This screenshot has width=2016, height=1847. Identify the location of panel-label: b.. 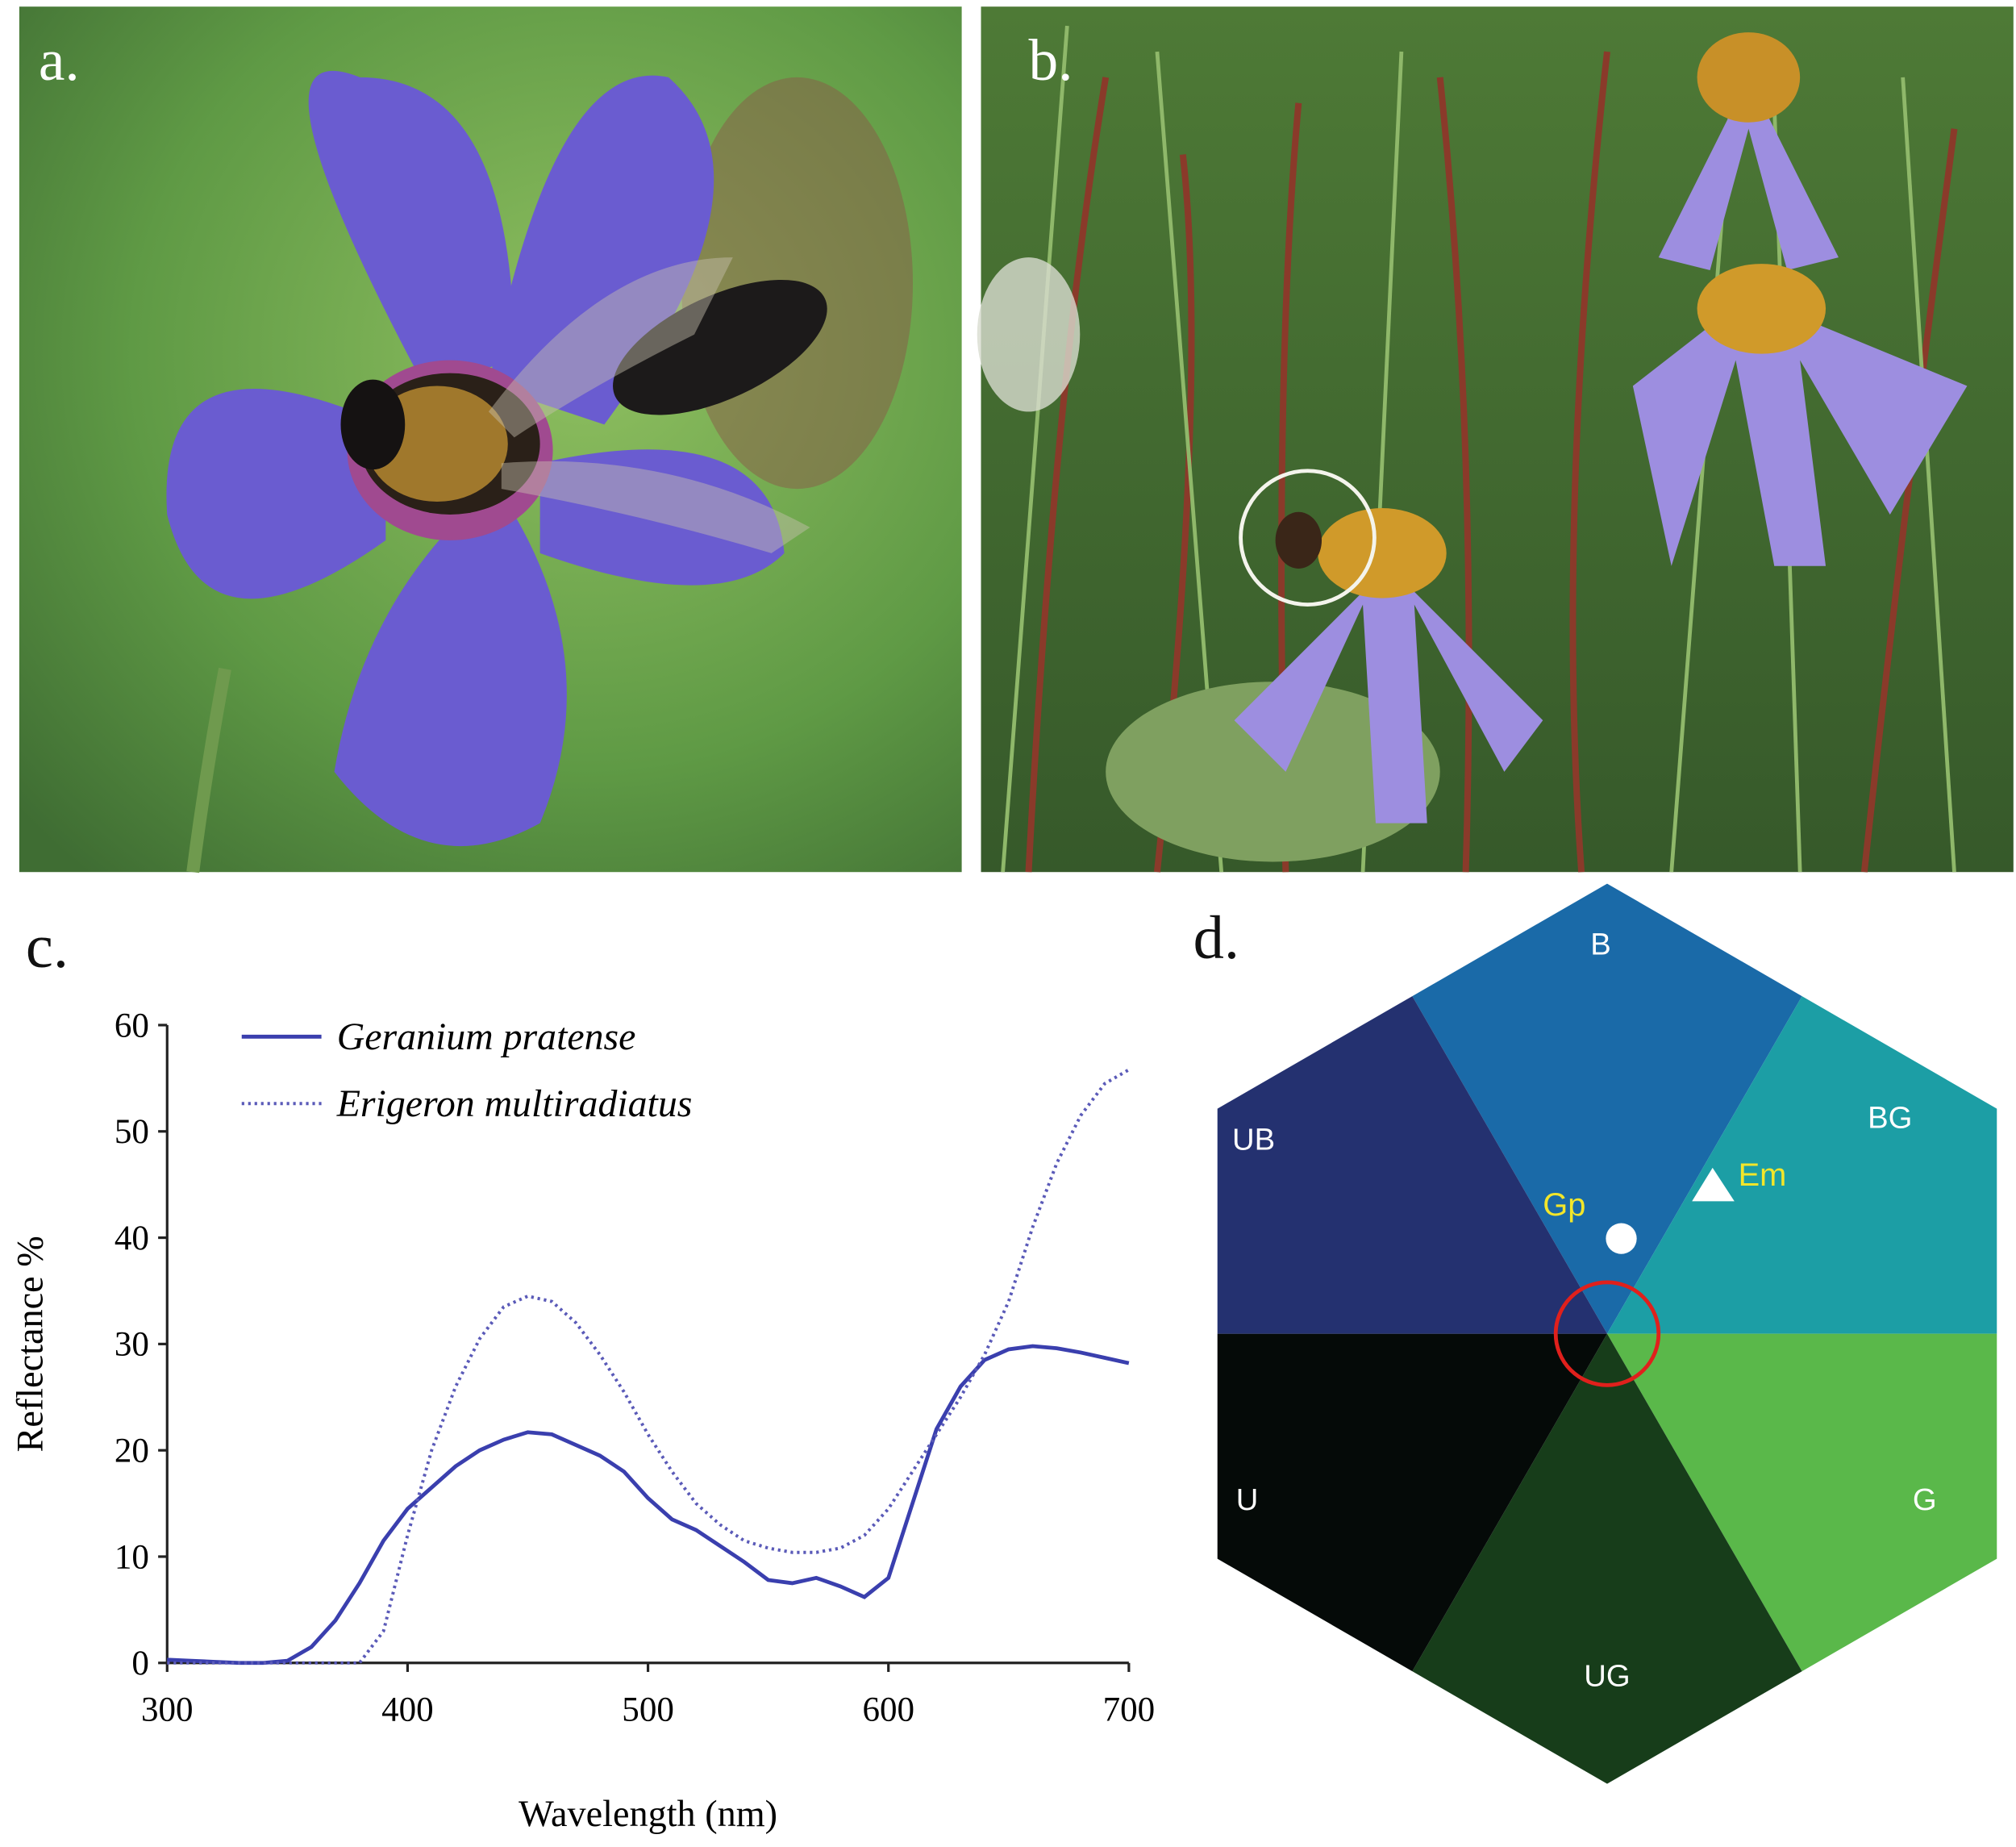
(1051, 60).